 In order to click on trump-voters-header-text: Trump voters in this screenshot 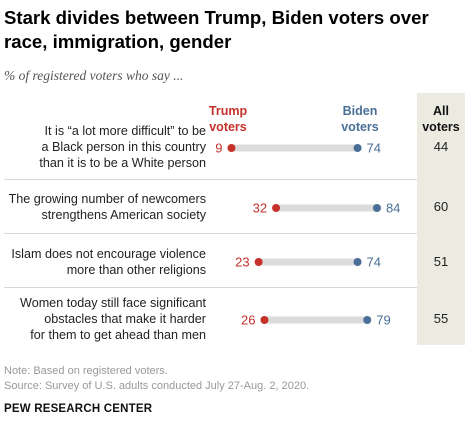, I will do `click(228, 119)`.